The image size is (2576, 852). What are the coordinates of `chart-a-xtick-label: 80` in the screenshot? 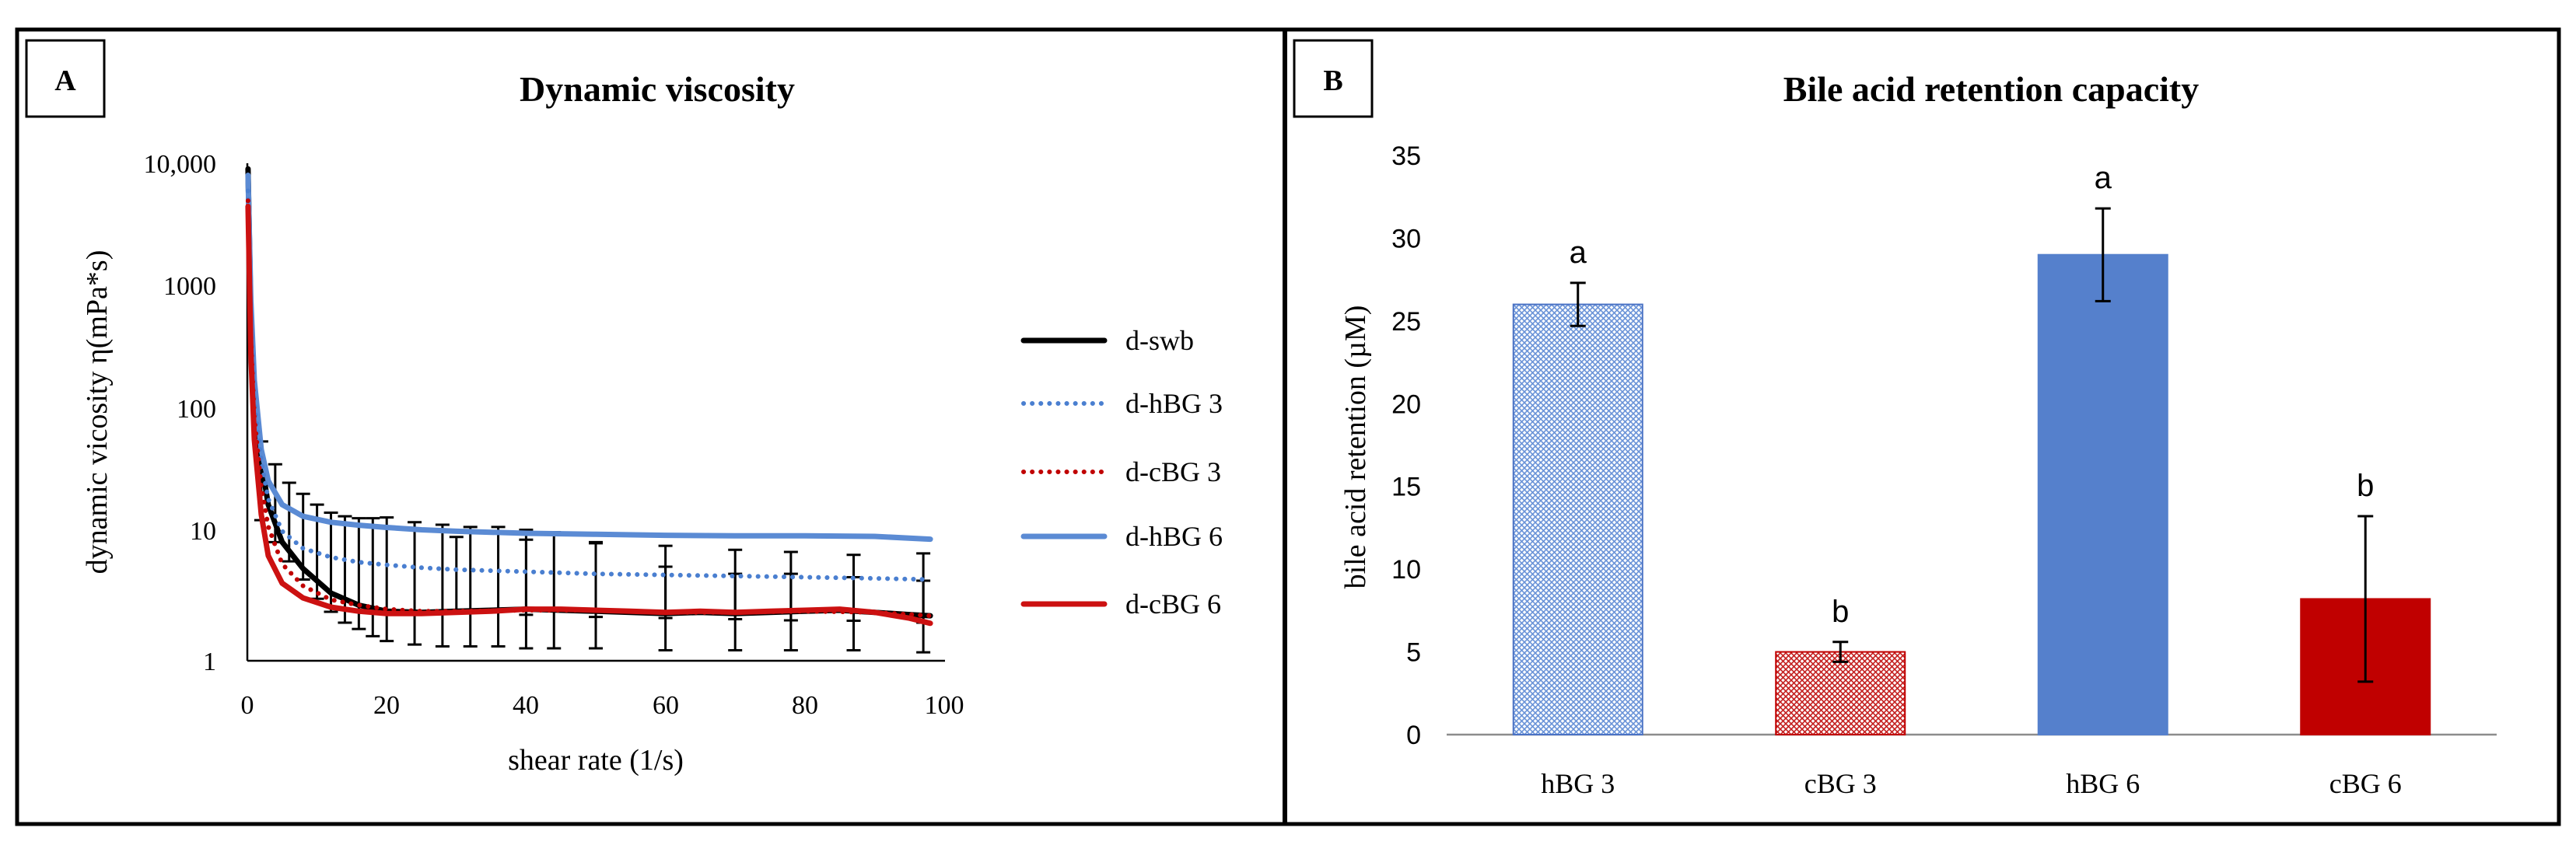 It's located at (805, 705).